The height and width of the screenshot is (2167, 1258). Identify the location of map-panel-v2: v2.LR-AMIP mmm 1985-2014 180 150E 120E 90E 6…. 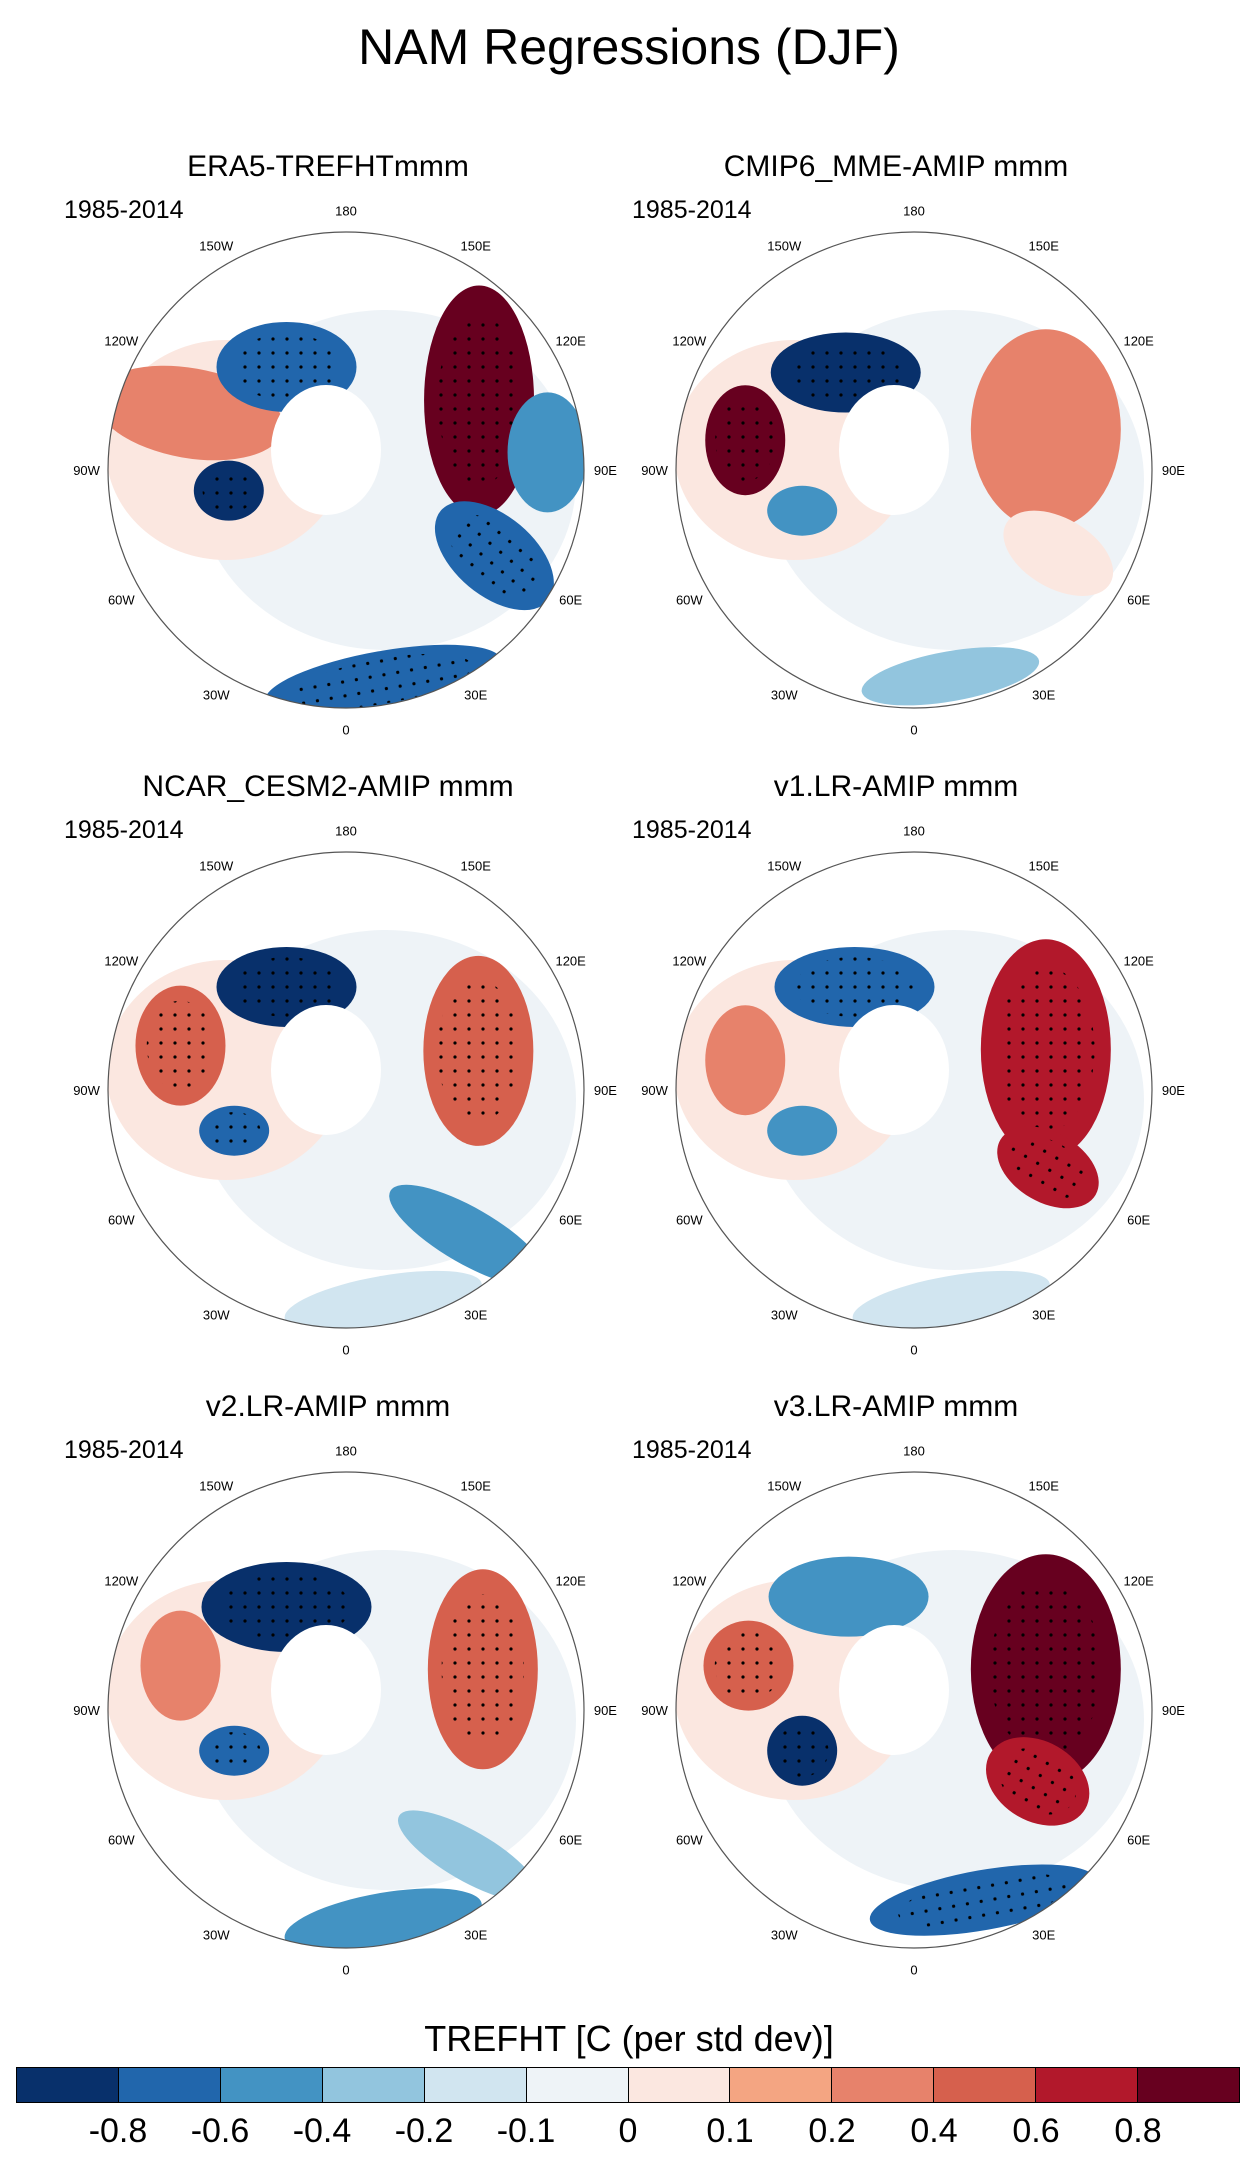
(328, 1685).